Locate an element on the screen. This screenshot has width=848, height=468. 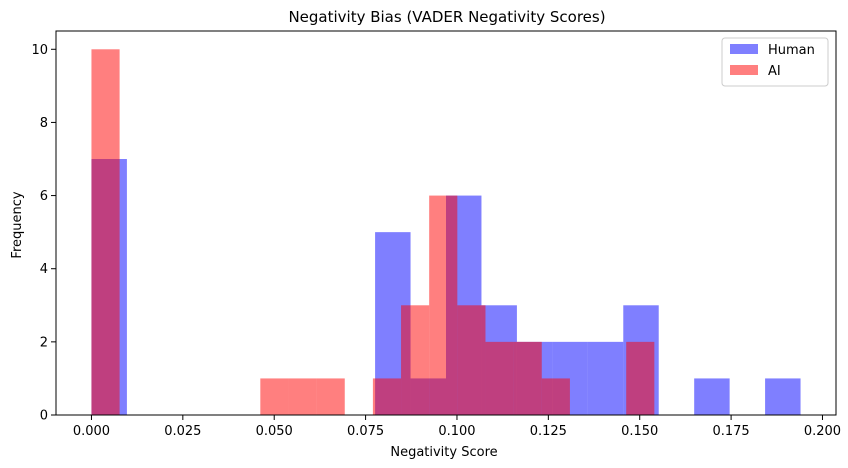
x-tick-label: 0.075 is located at coordinates (365, 431).